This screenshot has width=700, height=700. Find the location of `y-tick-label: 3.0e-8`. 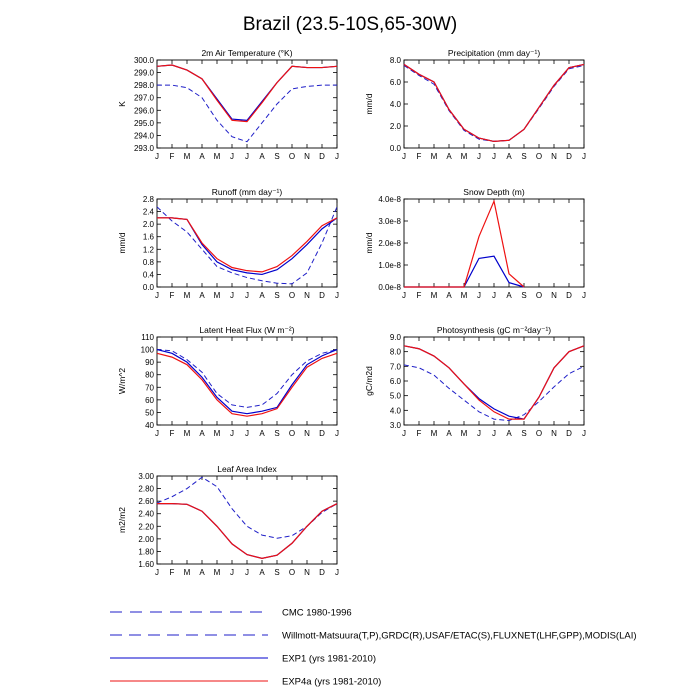

y-tick-label: 3.0e-8 is located at coordinates (389, 221).